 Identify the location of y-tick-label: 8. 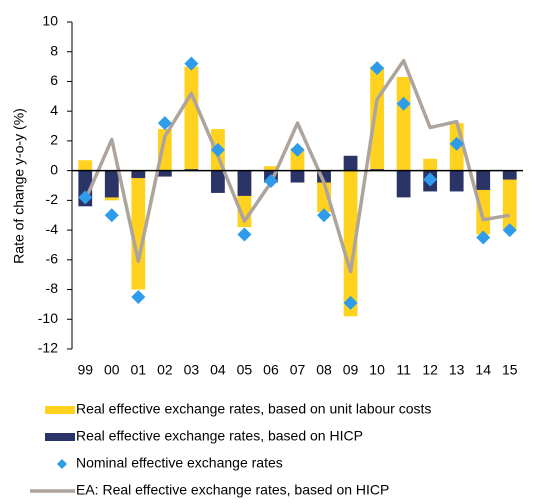
(54, 50).